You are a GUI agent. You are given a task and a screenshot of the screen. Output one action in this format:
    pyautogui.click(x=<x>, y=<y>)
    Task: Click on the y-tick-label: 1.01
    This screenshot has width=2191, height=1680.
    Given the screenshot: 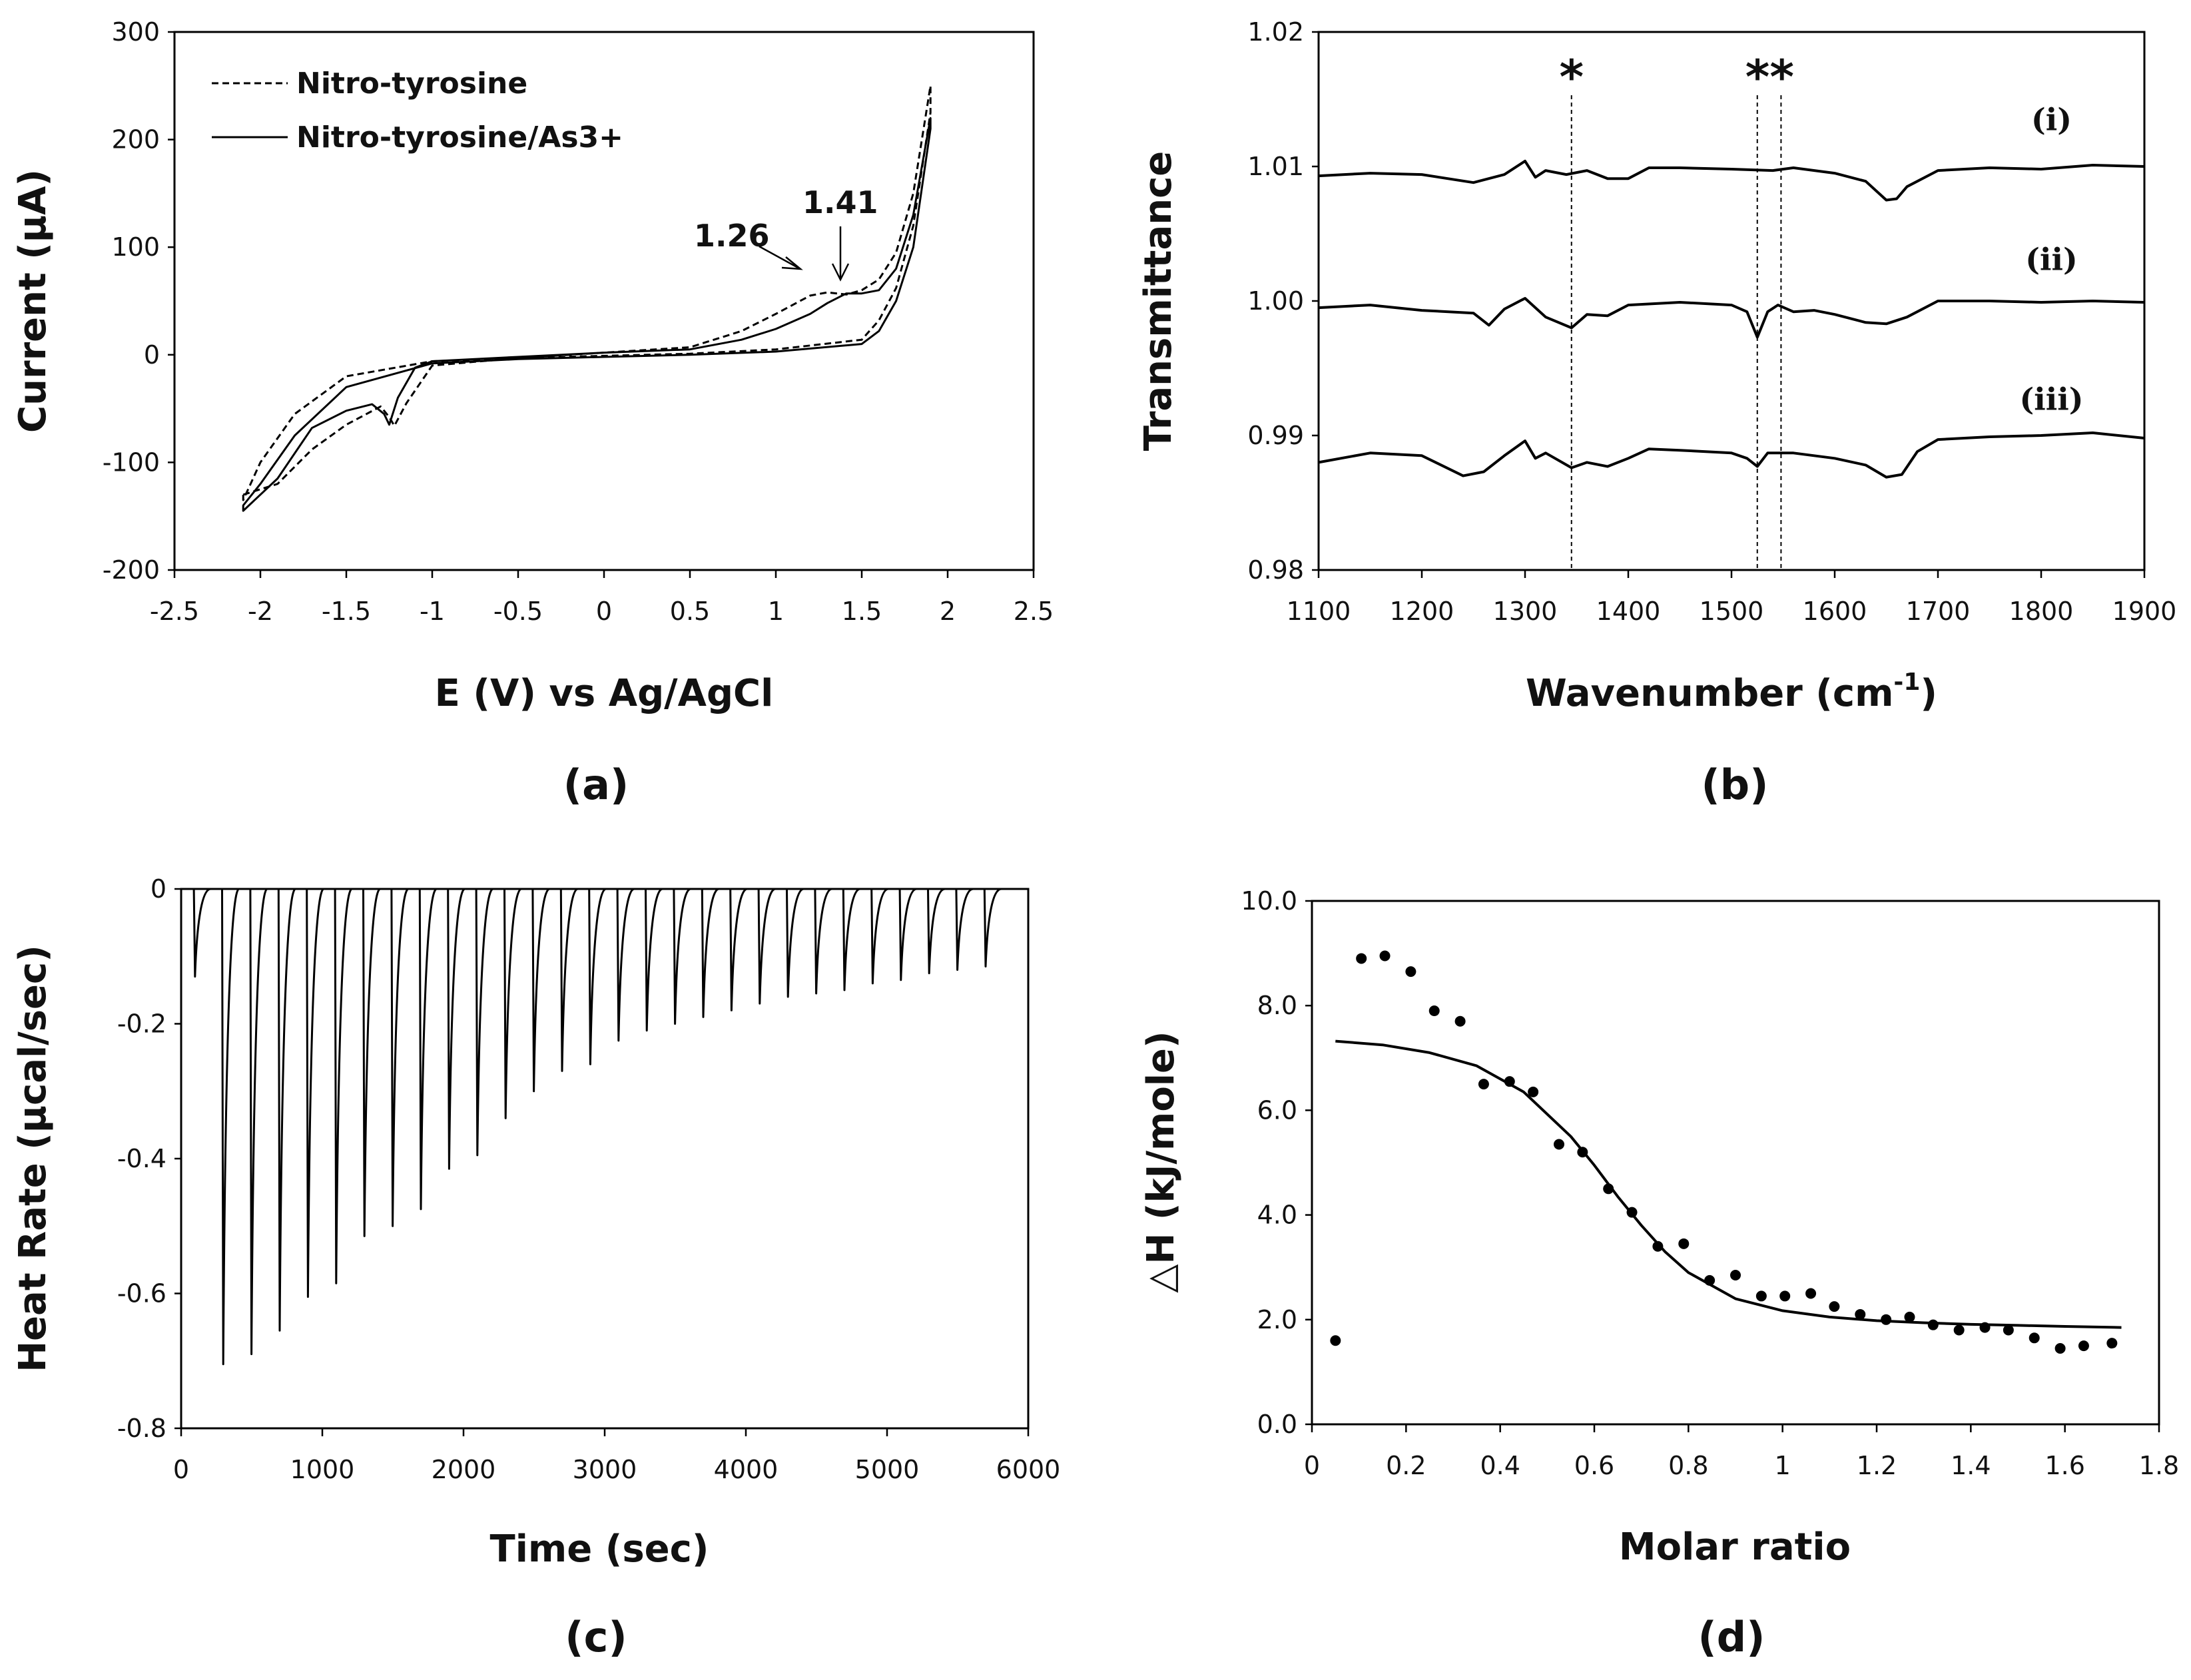 What is the action you would take?
    pyautogui.click(x=1275, y=166)
    